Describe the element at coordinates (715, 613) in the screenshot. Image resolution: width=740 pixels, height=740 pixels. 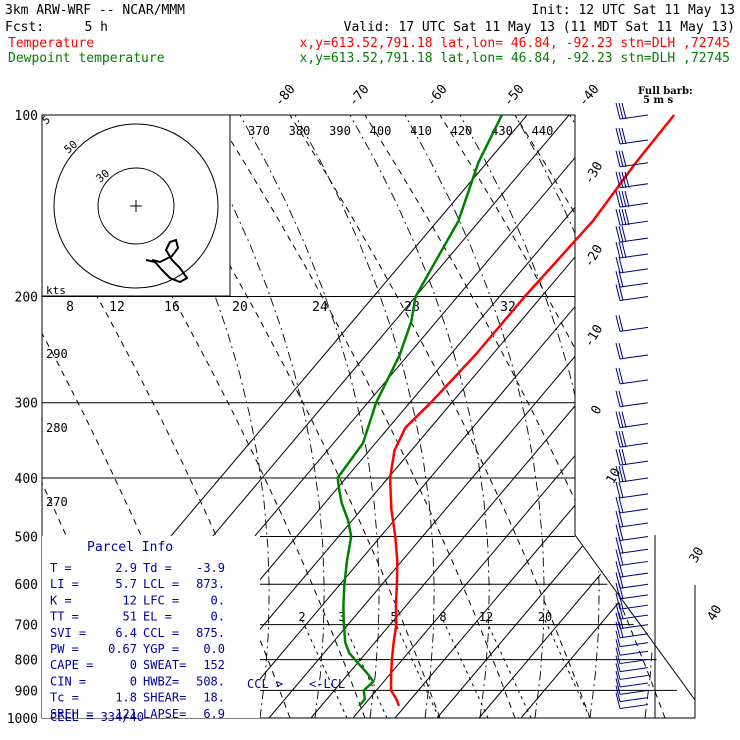
I see `isotherm-label-40: 40` at that location.